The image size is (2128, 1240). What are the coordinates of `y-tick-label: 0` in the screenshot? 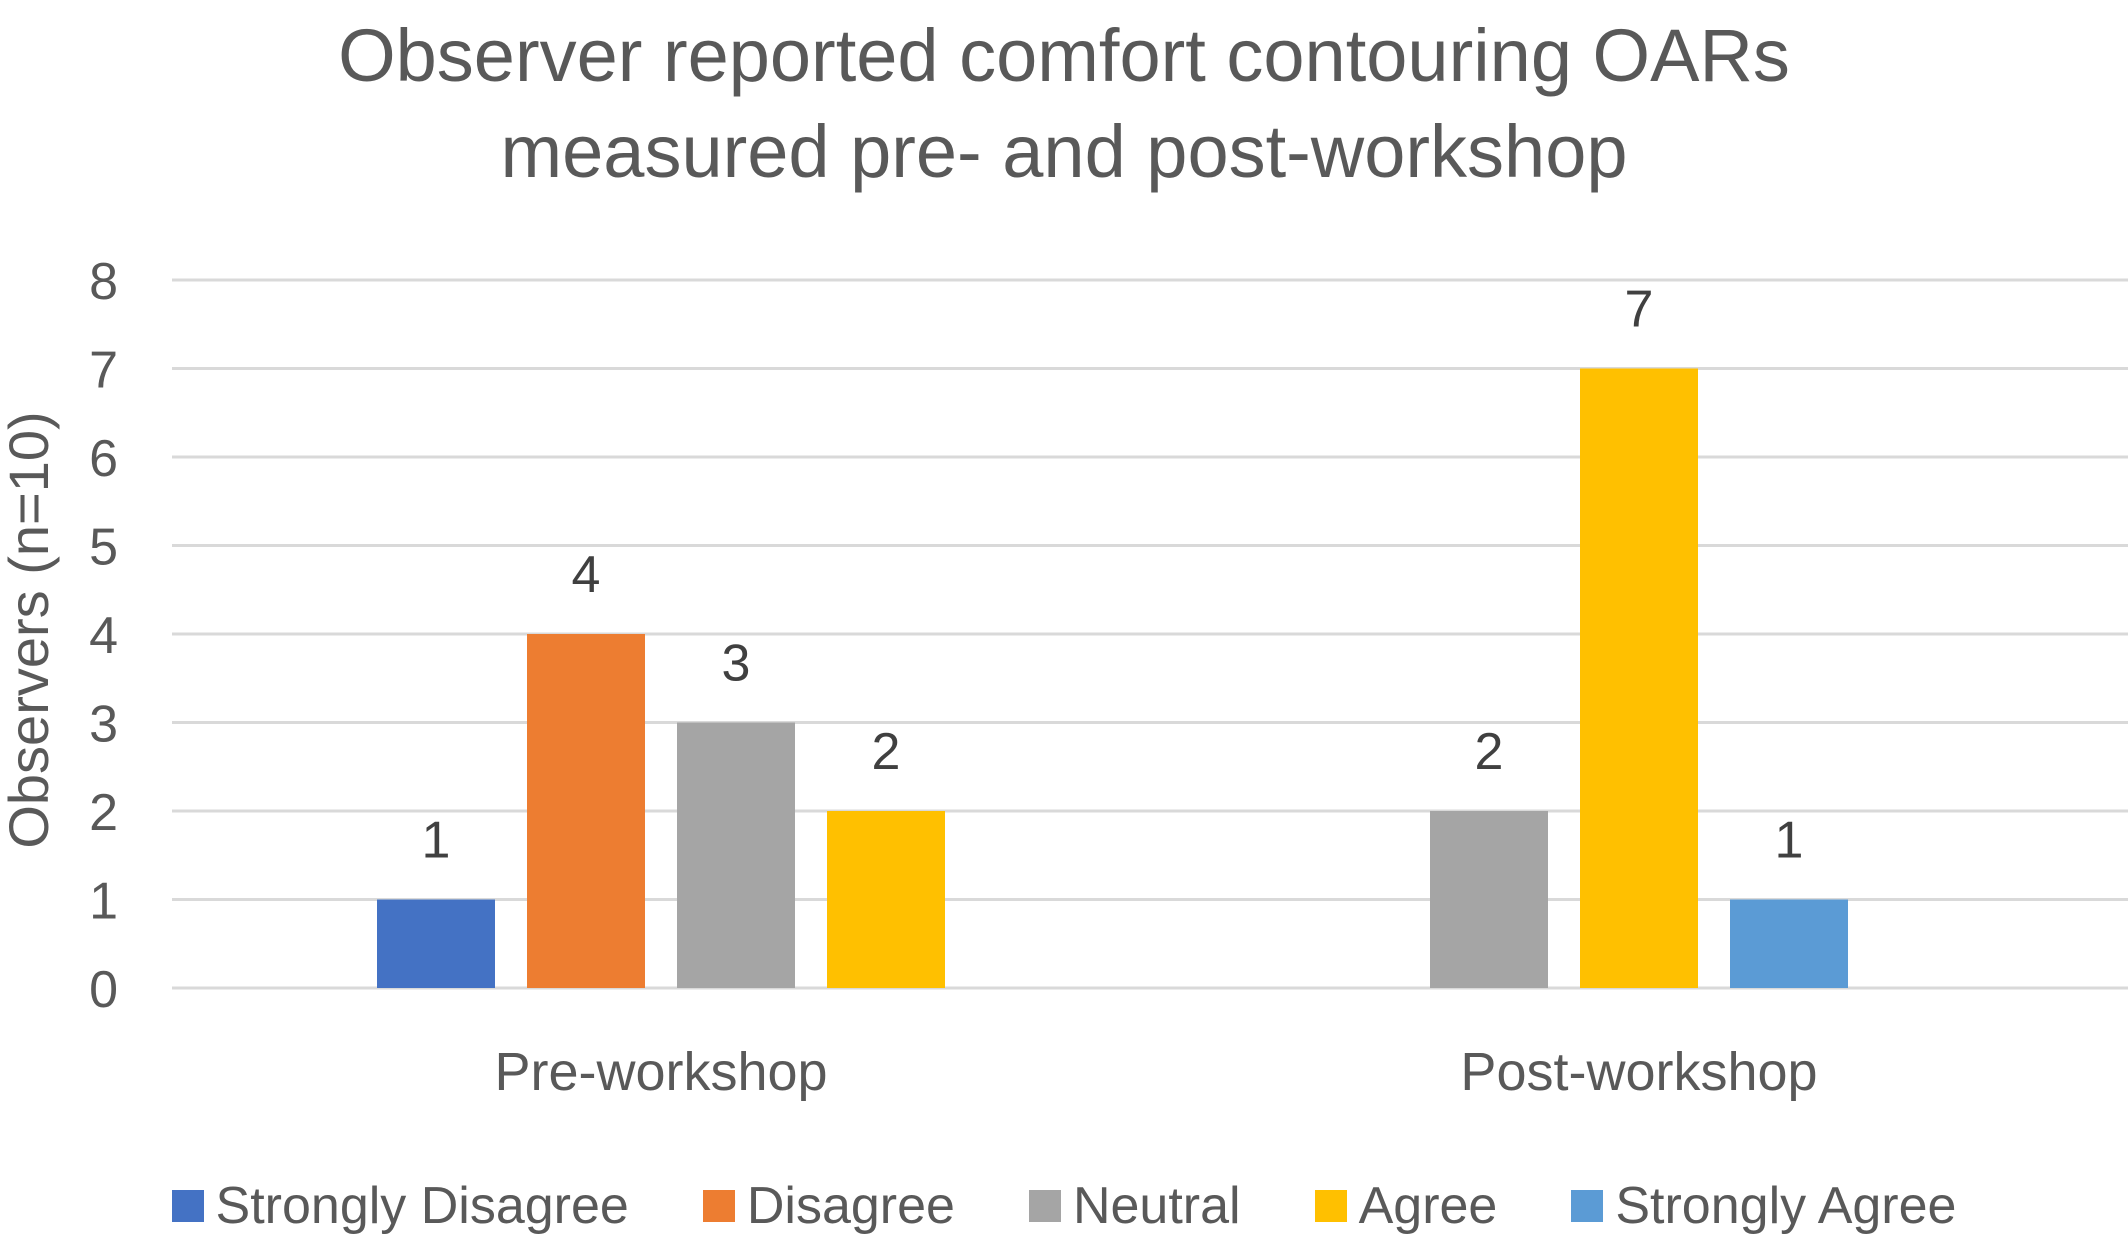 It's located at (103, 990).